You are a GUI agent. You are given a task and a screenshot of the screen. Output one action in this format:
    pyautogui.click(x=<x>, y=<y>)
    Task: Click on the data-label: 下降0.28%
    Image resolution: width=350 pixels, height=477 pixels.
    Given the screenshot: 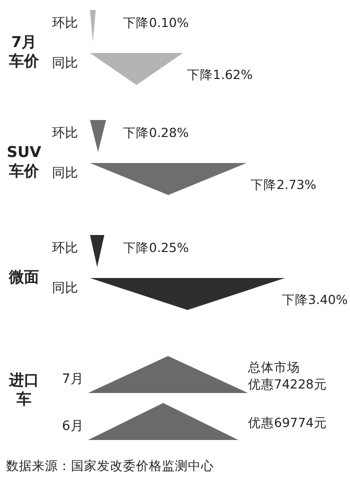 What is the action you would take?
    pyautogui.click(x=156, y=132)
    